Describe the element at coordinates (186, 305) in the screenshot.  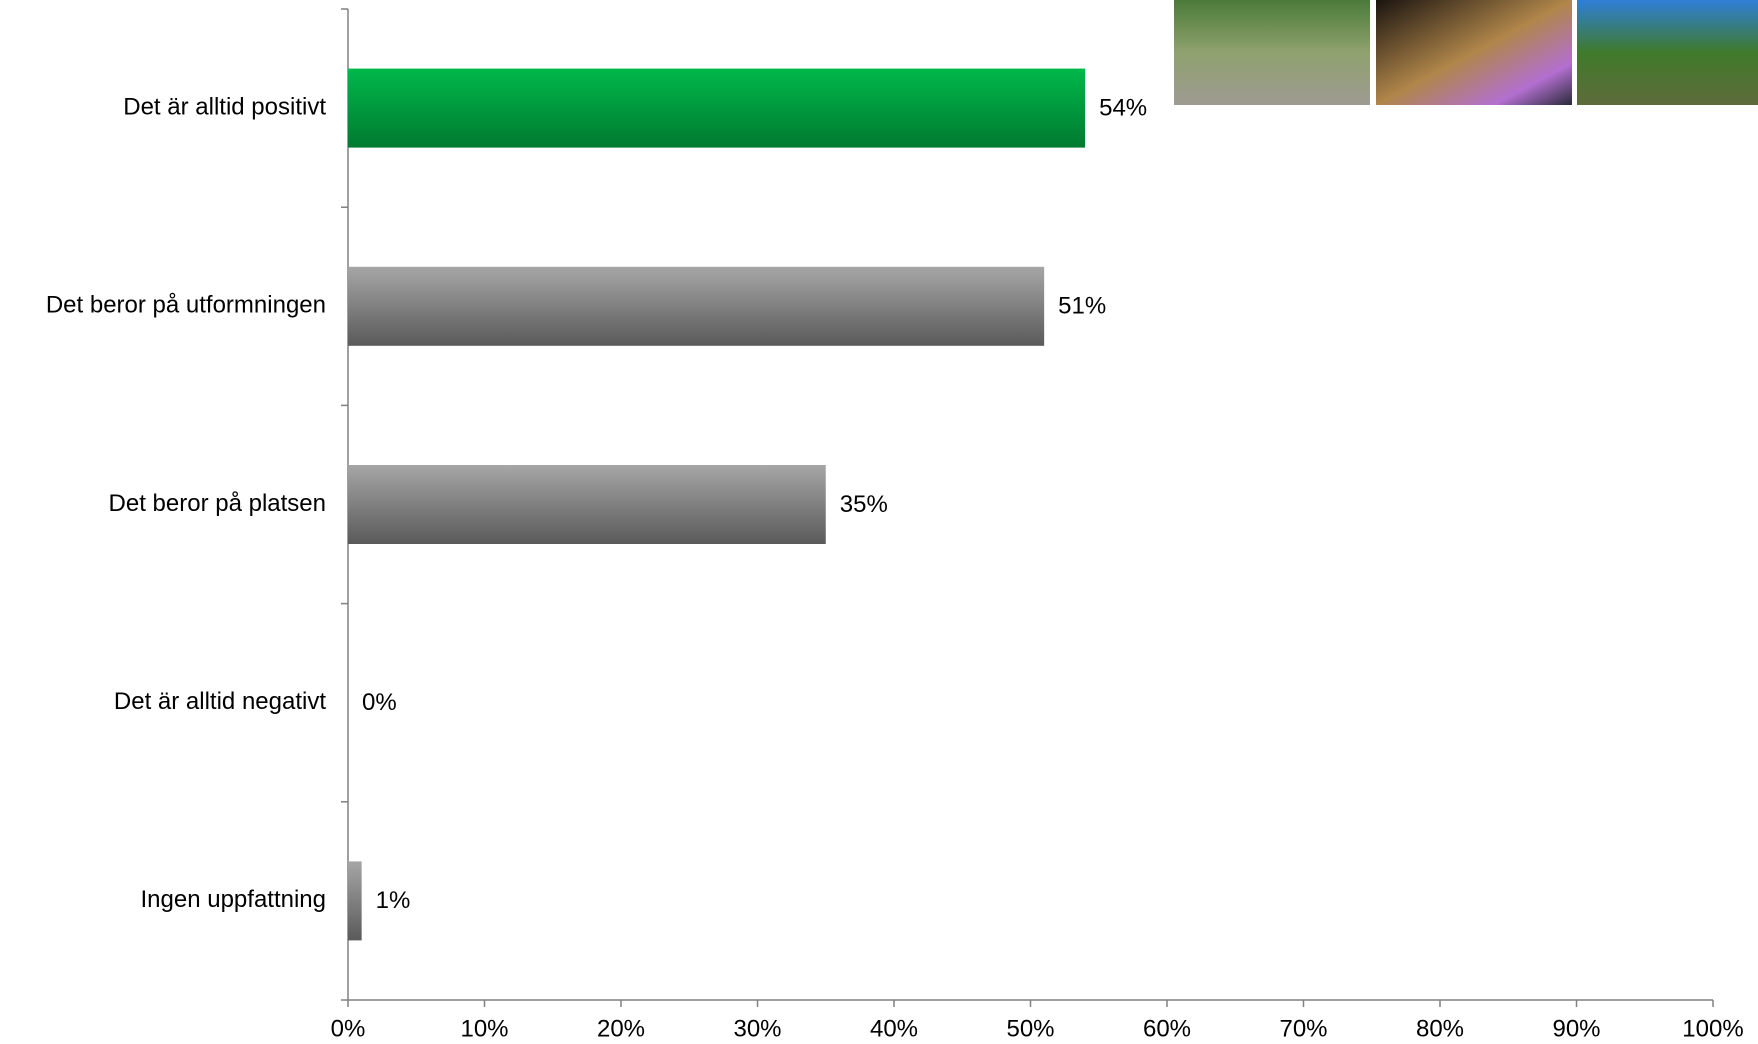
I see `y-tick-label: Det beror på utformningen` at that location.